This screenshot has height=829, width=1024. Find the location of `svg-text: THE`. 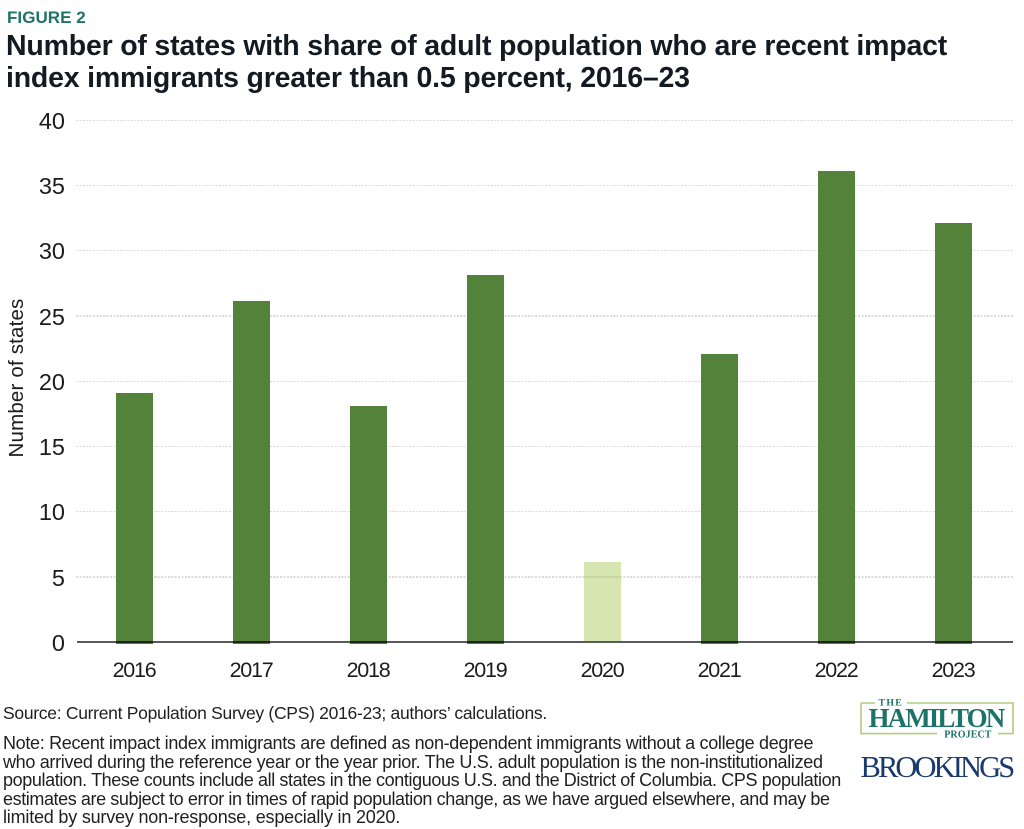

svg-text: THE is located at coordinates (891, 703).